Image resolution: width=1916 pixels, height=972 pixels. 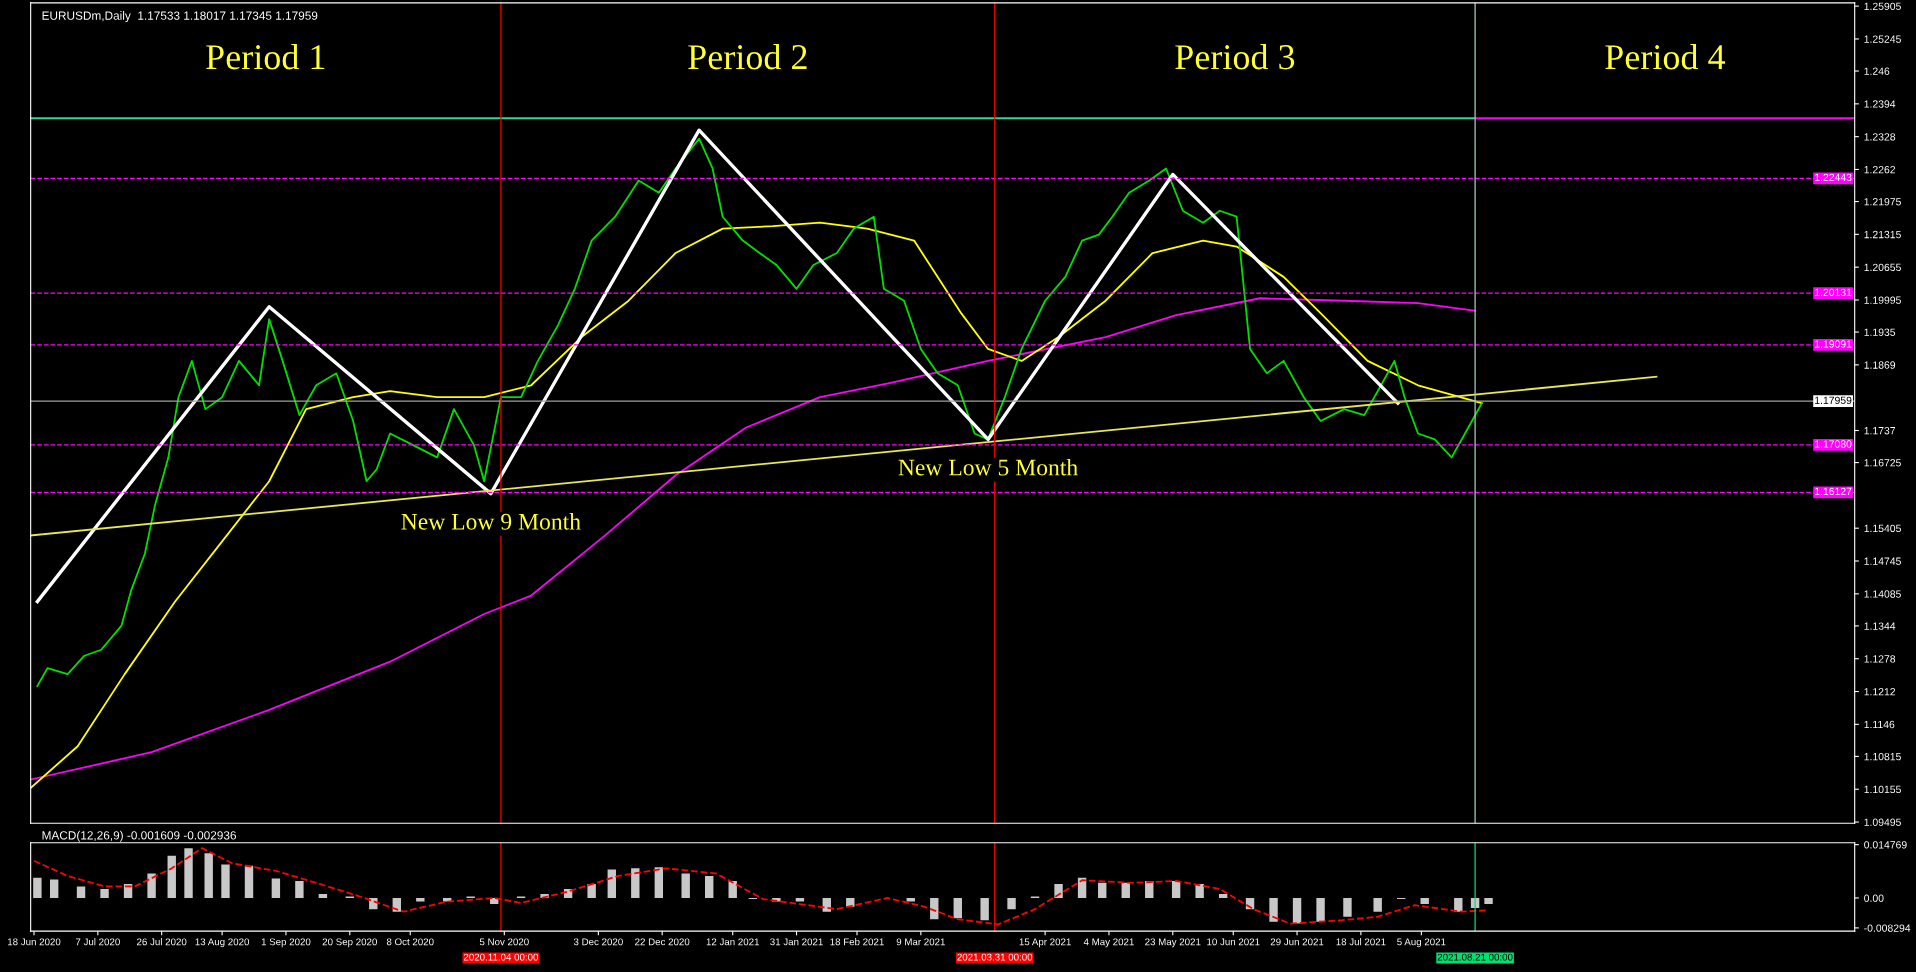 I want to click on y-tick-label: 1.1737, so click(x=1880, y=431).